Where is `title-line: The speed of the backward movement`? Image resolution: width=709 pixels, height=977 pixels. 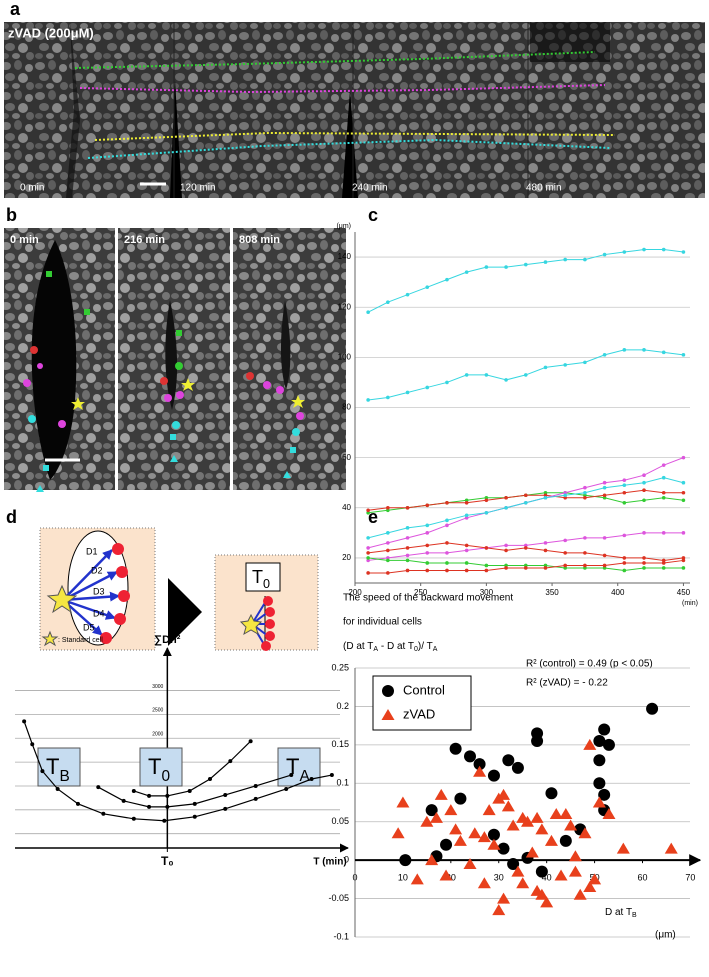
title-line: The speed of the backward movement is located at coordinates (428, 598).